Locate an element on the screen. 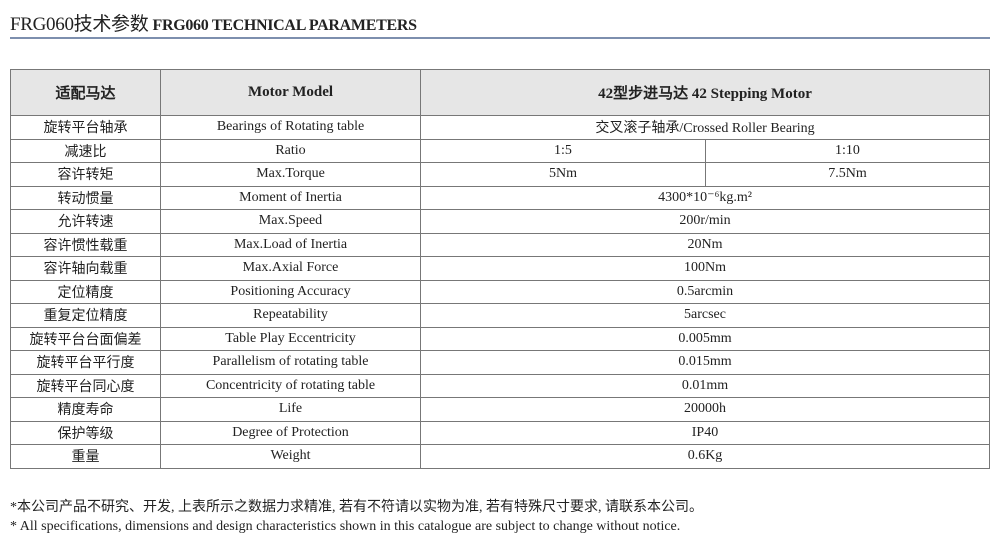 This screenshot has height=552, width=1000. table-row: 容许惯性载重 Max.Load of Inertia 20Nm is located at coordinates (500, 244).